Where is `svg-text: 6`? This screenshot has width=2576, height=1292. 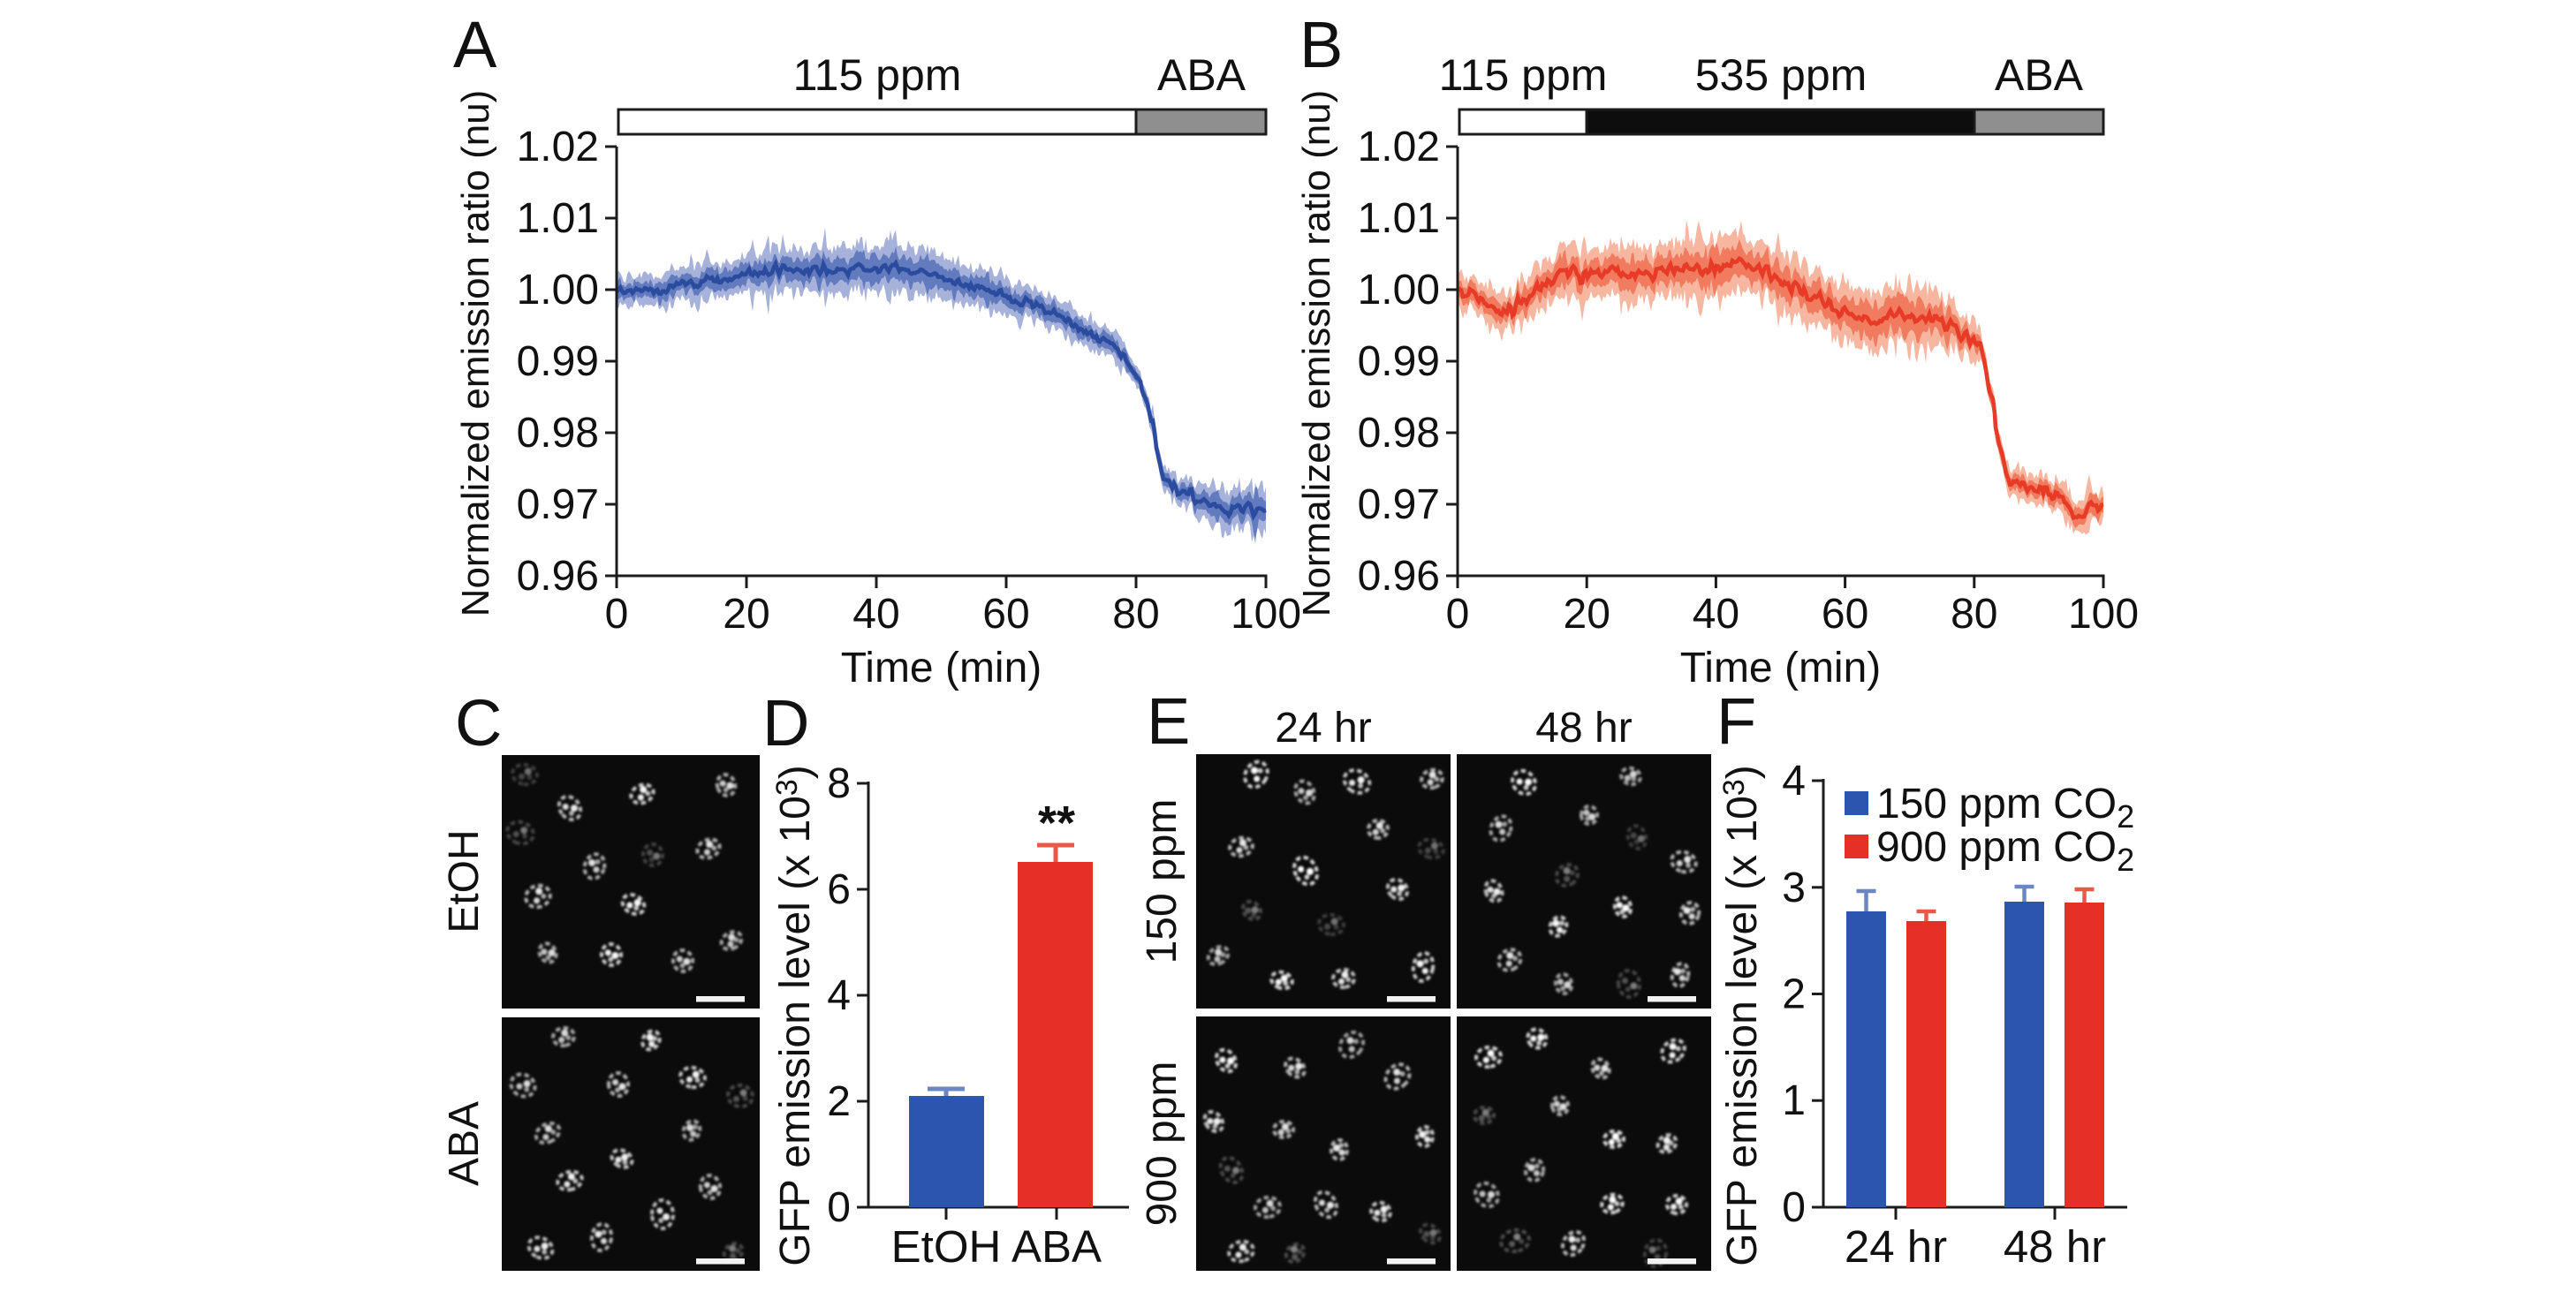 svg-text: 6 is located at coordinates (839, 889).